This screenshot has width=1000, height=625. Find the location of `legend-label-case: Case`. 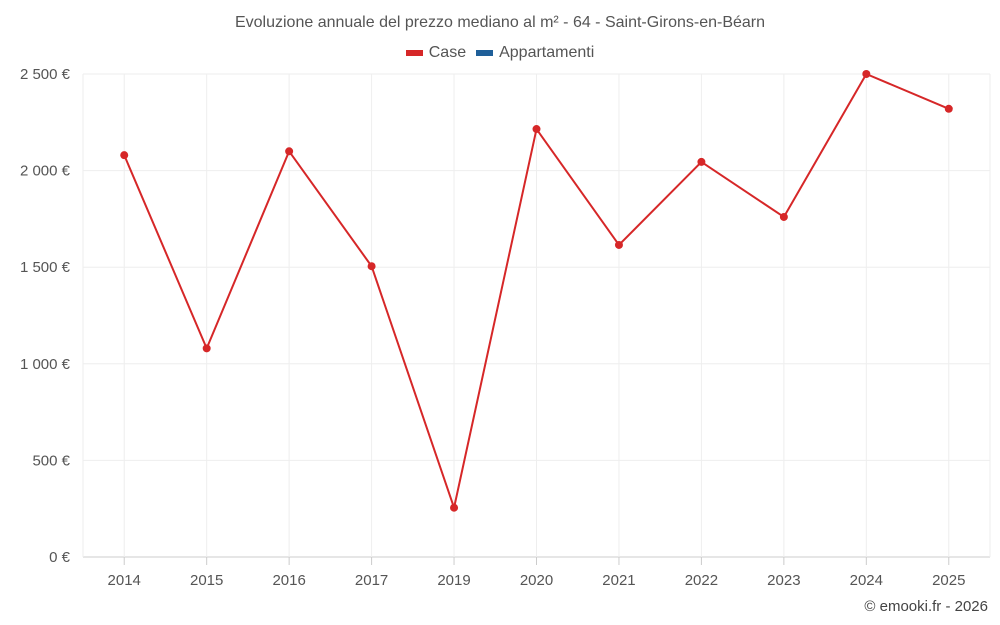

legend-label-case: Case is located at coordinates (447, 52).